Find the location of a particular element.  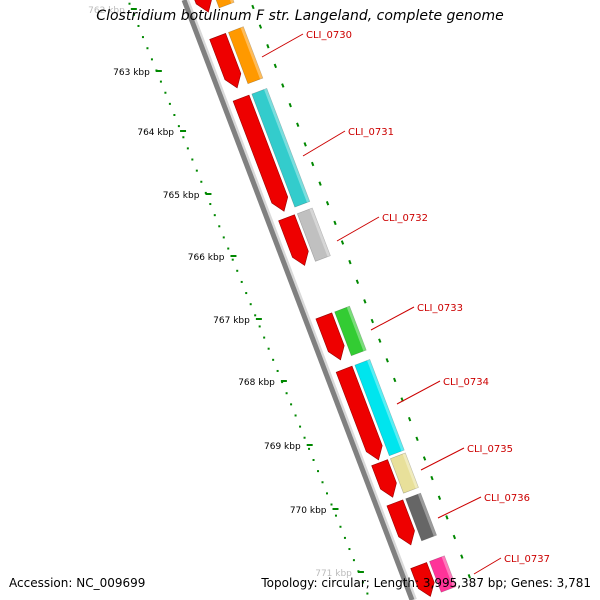

scale-label: 765 kbp is located at coordinates (181, 196).